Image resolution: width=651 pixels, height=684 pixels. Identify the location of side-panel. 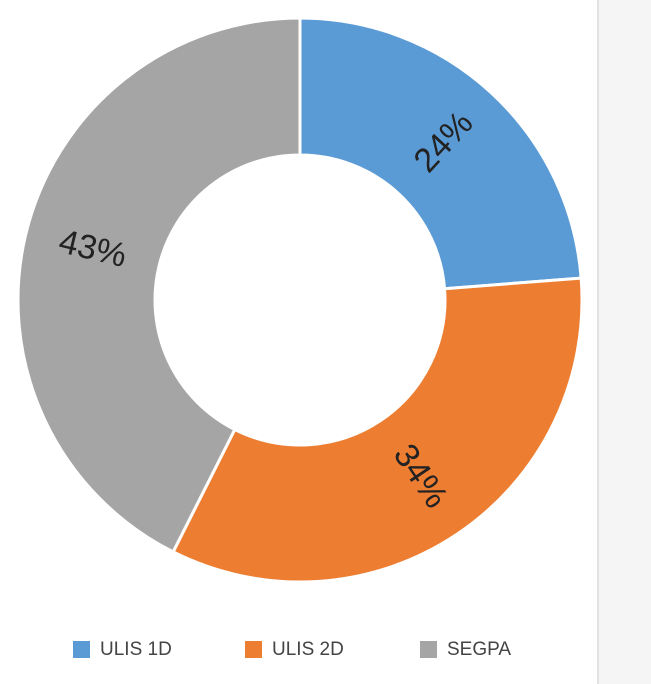
(624, 342).